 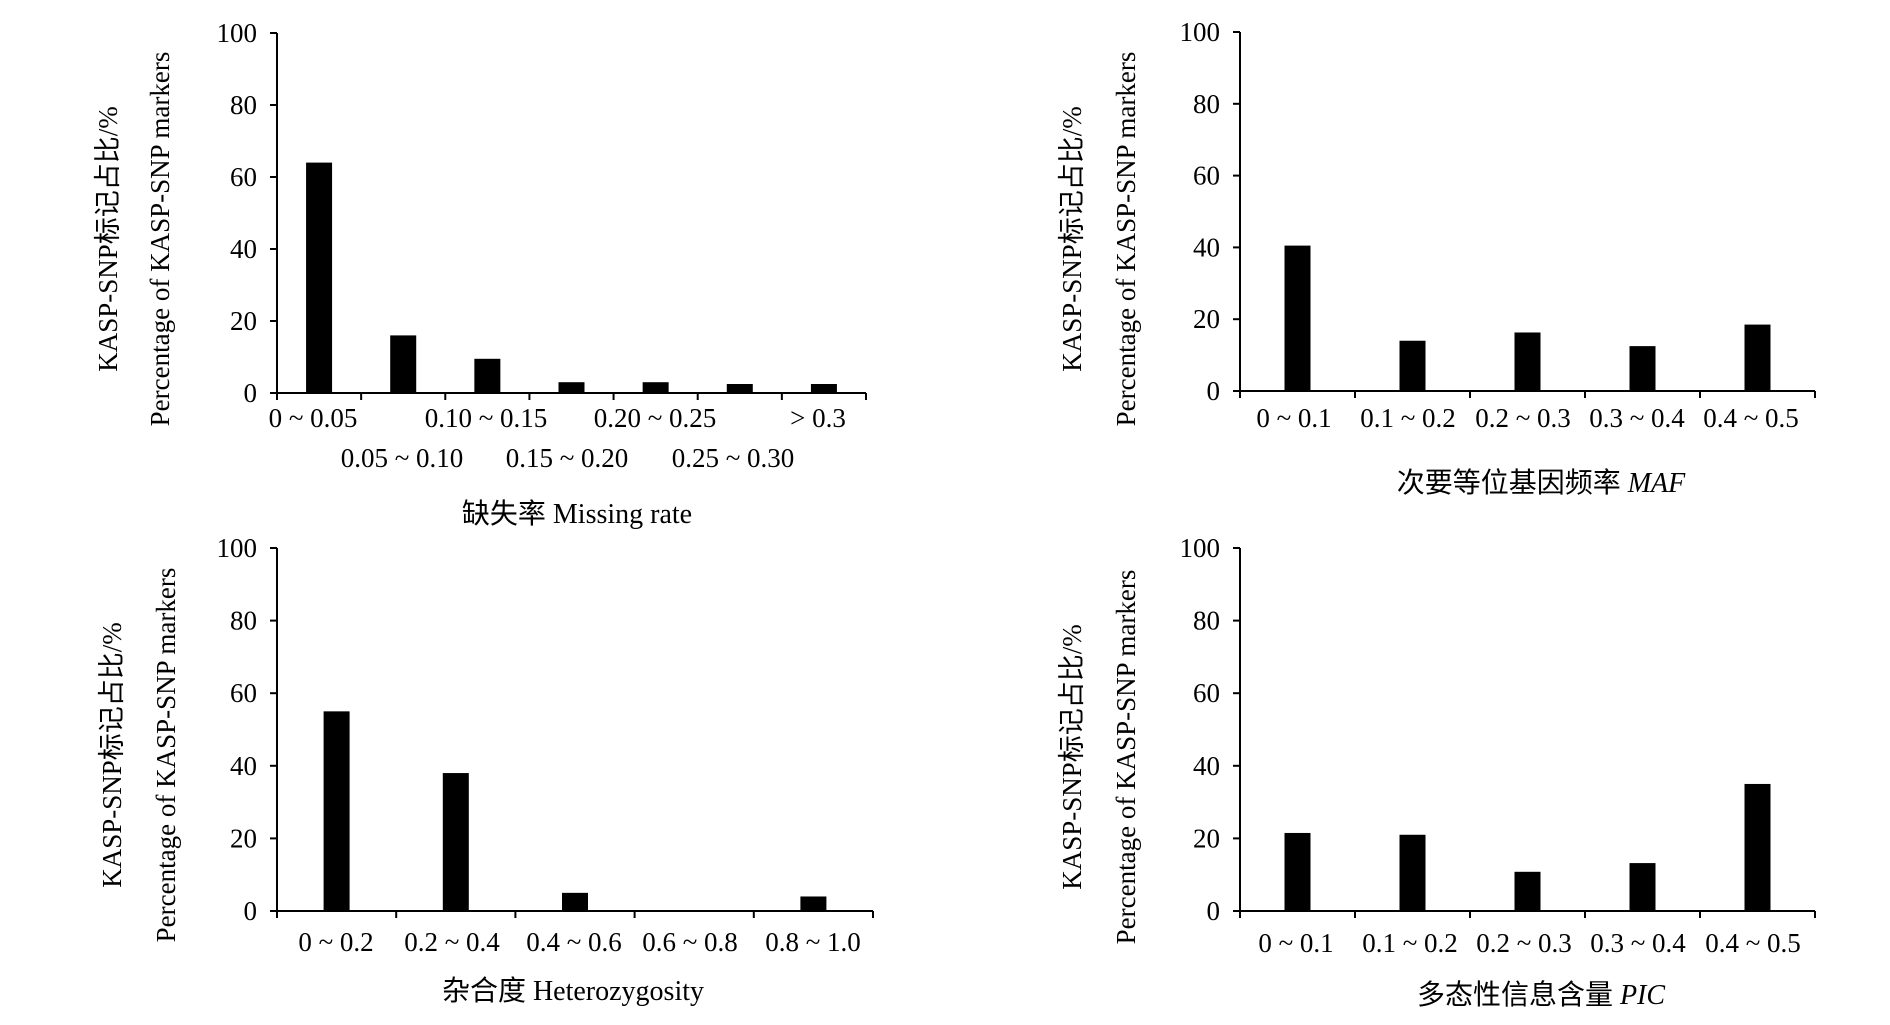 What do you see at coordinates (452, 942) in the screenshot?
I see `x-tick-label: 0.2 ~ 0.4` at bounding box center [452, 942].